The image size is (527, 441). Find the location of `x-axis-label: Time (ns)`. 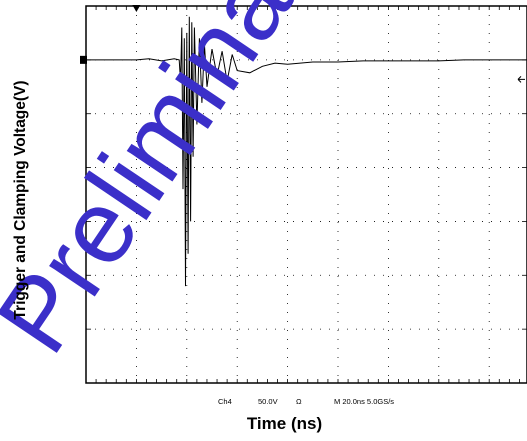

x-axis-label: Time (ns) is located at coordinates (284, 423).